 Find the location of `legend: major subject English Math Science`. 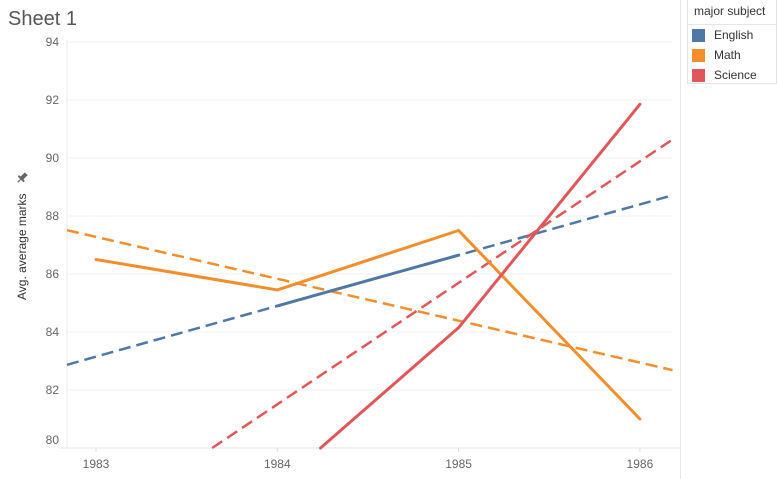

legend: major subject English Math Science is located at coordinates (732, 42).